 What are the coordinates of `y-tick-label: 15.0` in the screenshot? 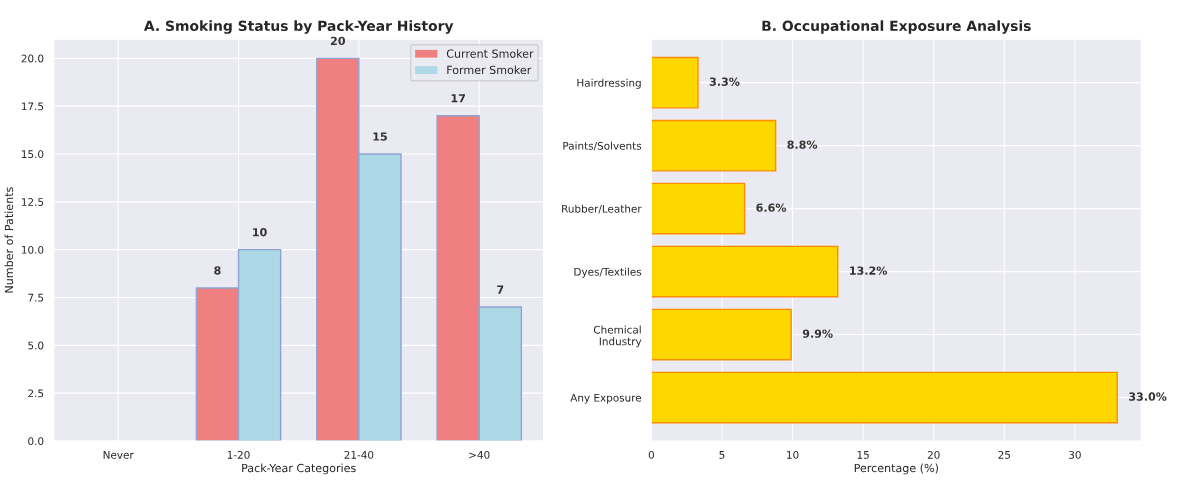 It's located at (33, 154).